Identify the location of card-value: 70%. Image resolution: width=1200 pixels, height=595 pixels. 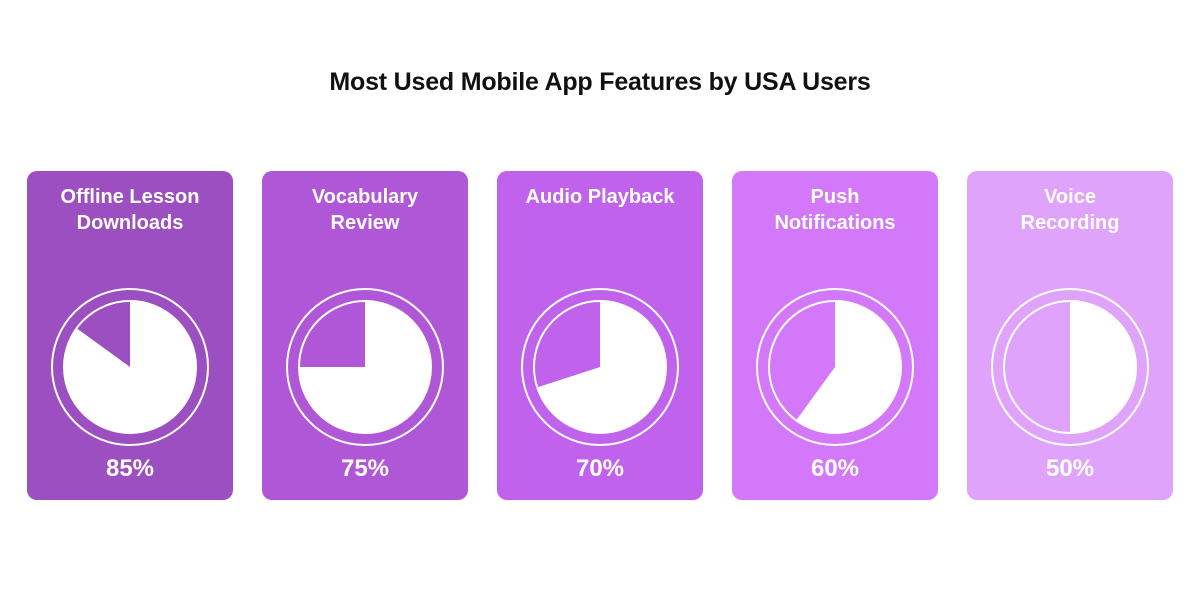
(600, 468).